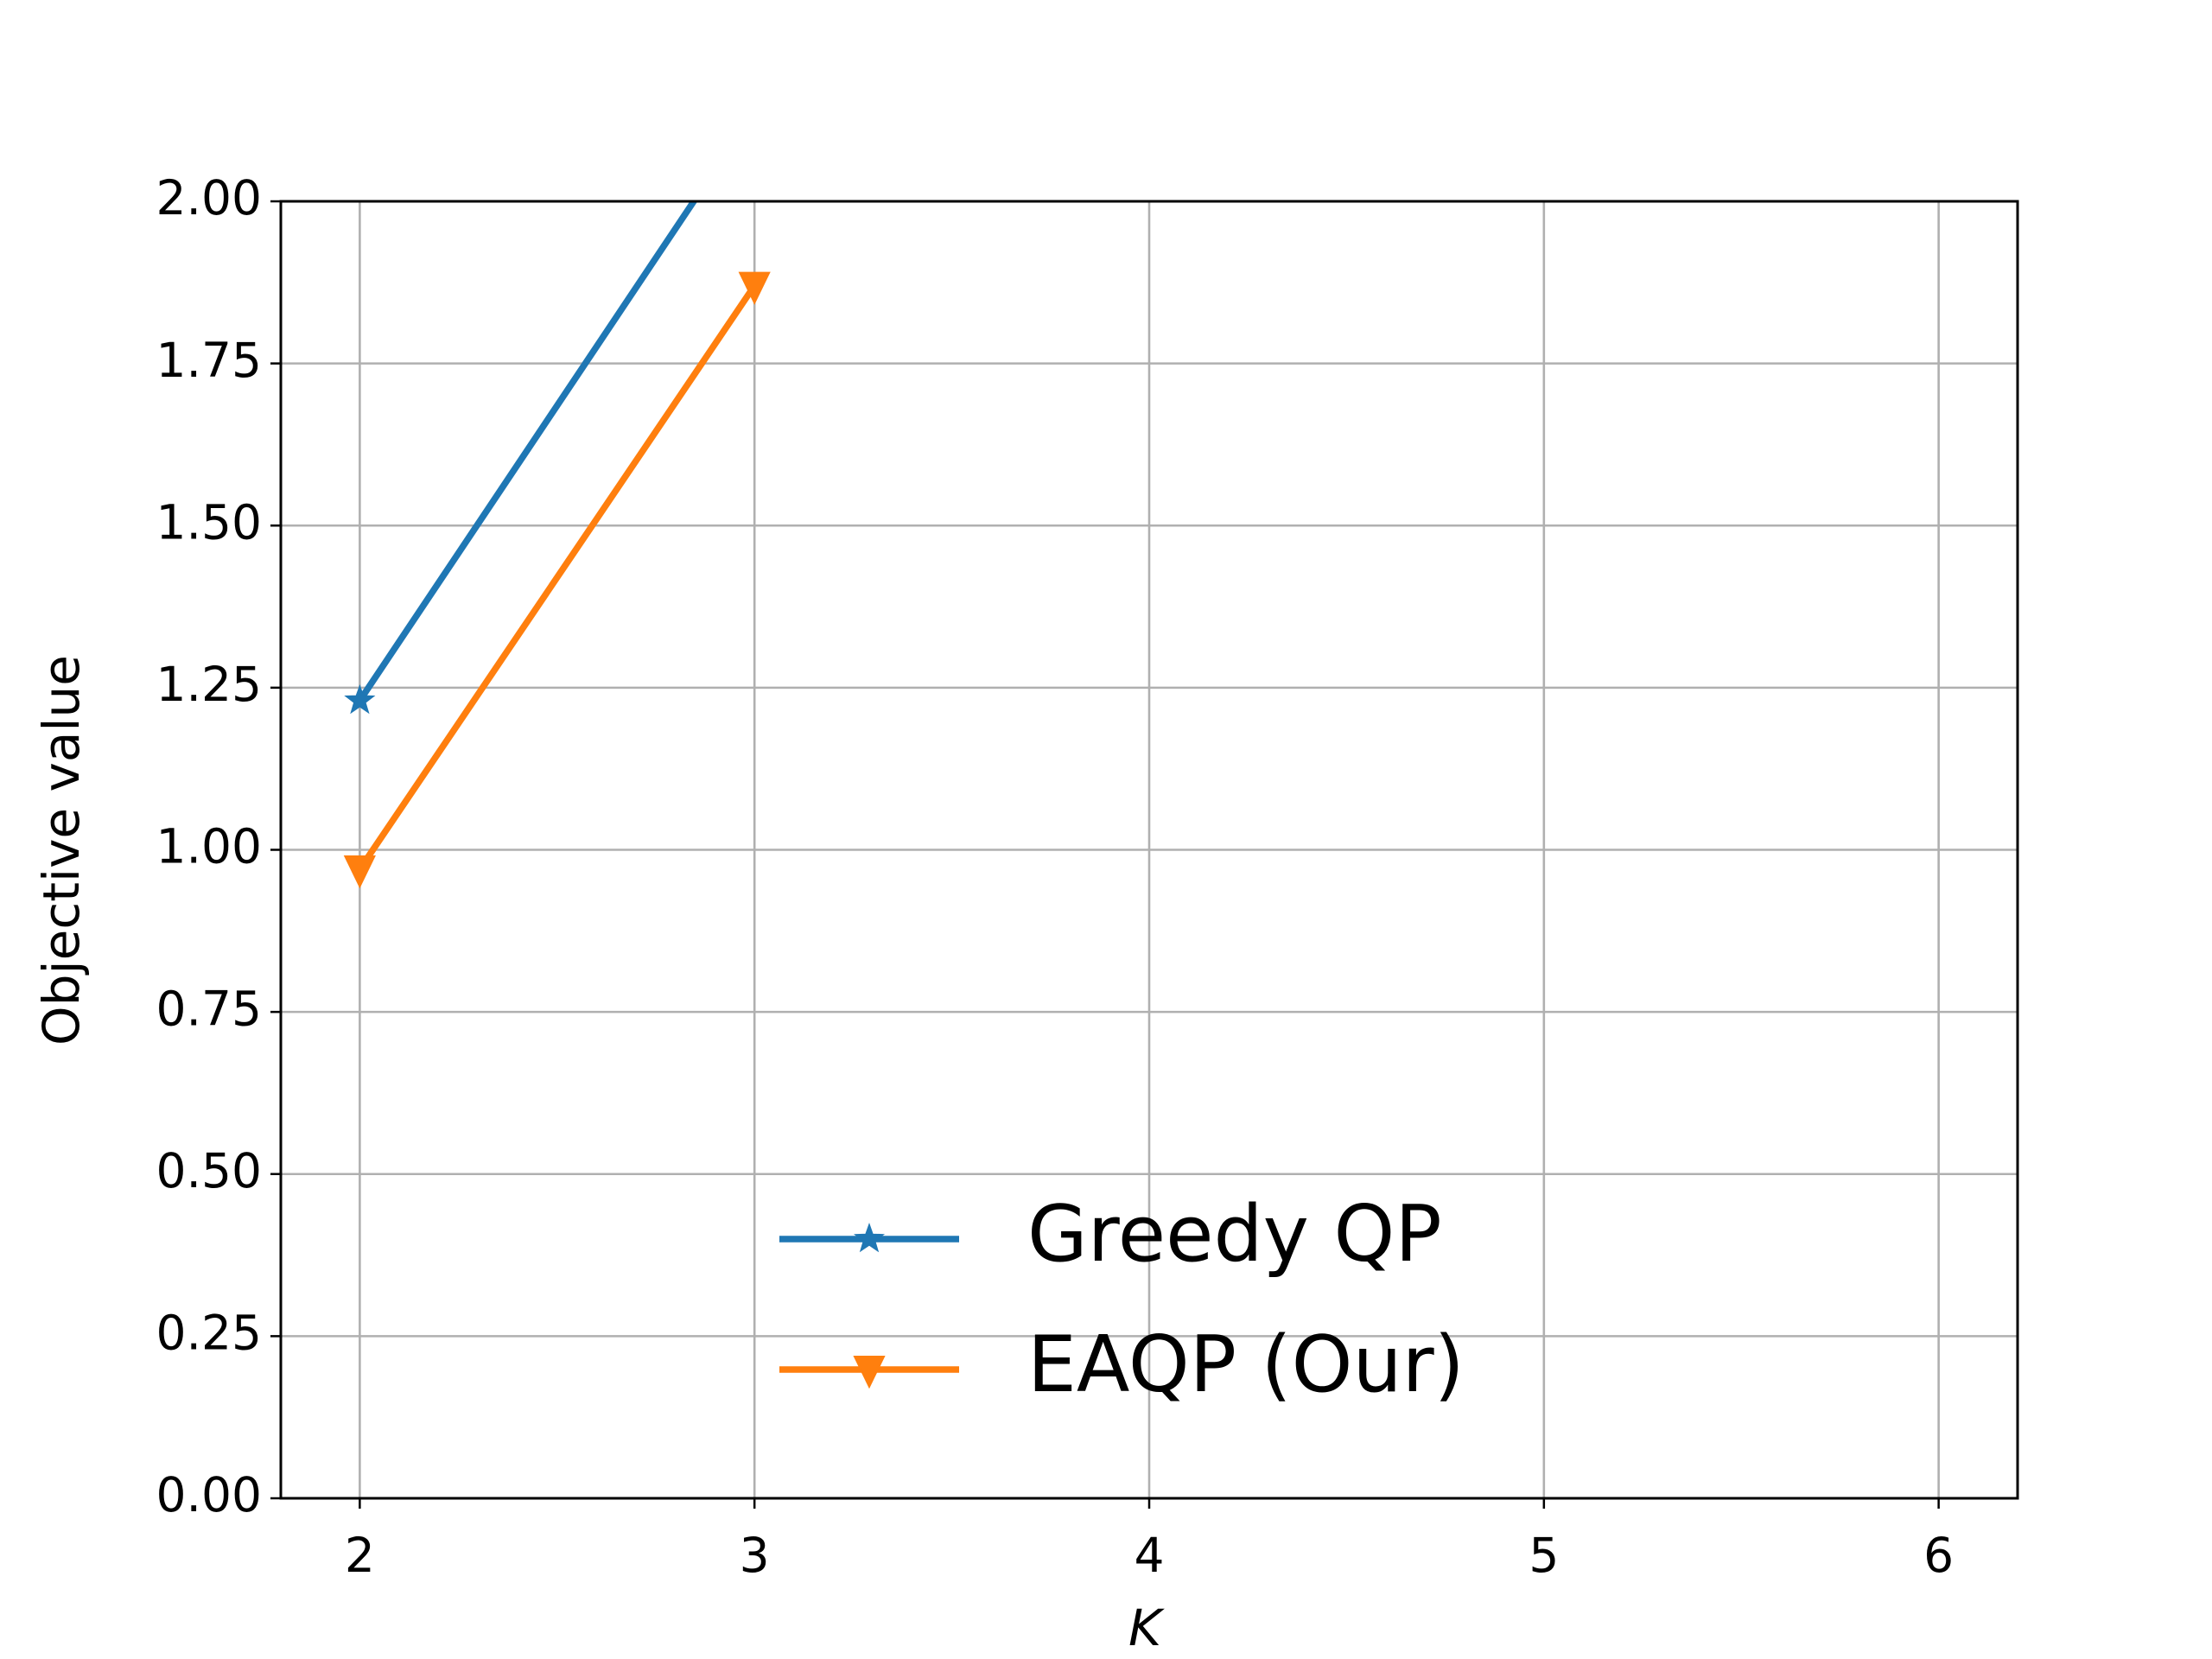  I want to click on plot-area, so click(557, 493).